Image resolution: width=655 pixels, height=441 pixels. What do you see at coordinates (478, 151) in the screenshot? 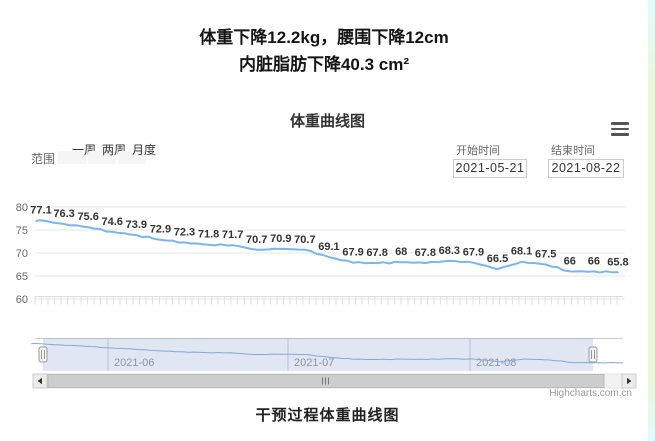
I see `start-date-label: 开始时间` at bounding box center [478, 151].